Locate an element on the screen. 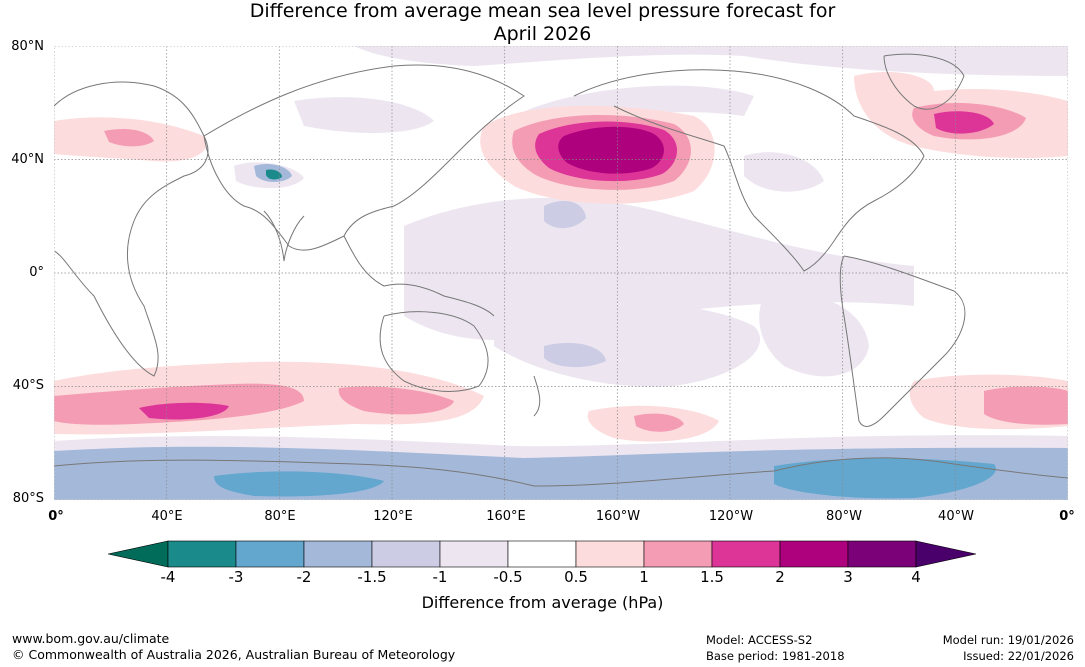 Image resolution: width=1085 pixels, height=667 pixels. lon-label-80w: 80°W is located at coordinates (844, 516).